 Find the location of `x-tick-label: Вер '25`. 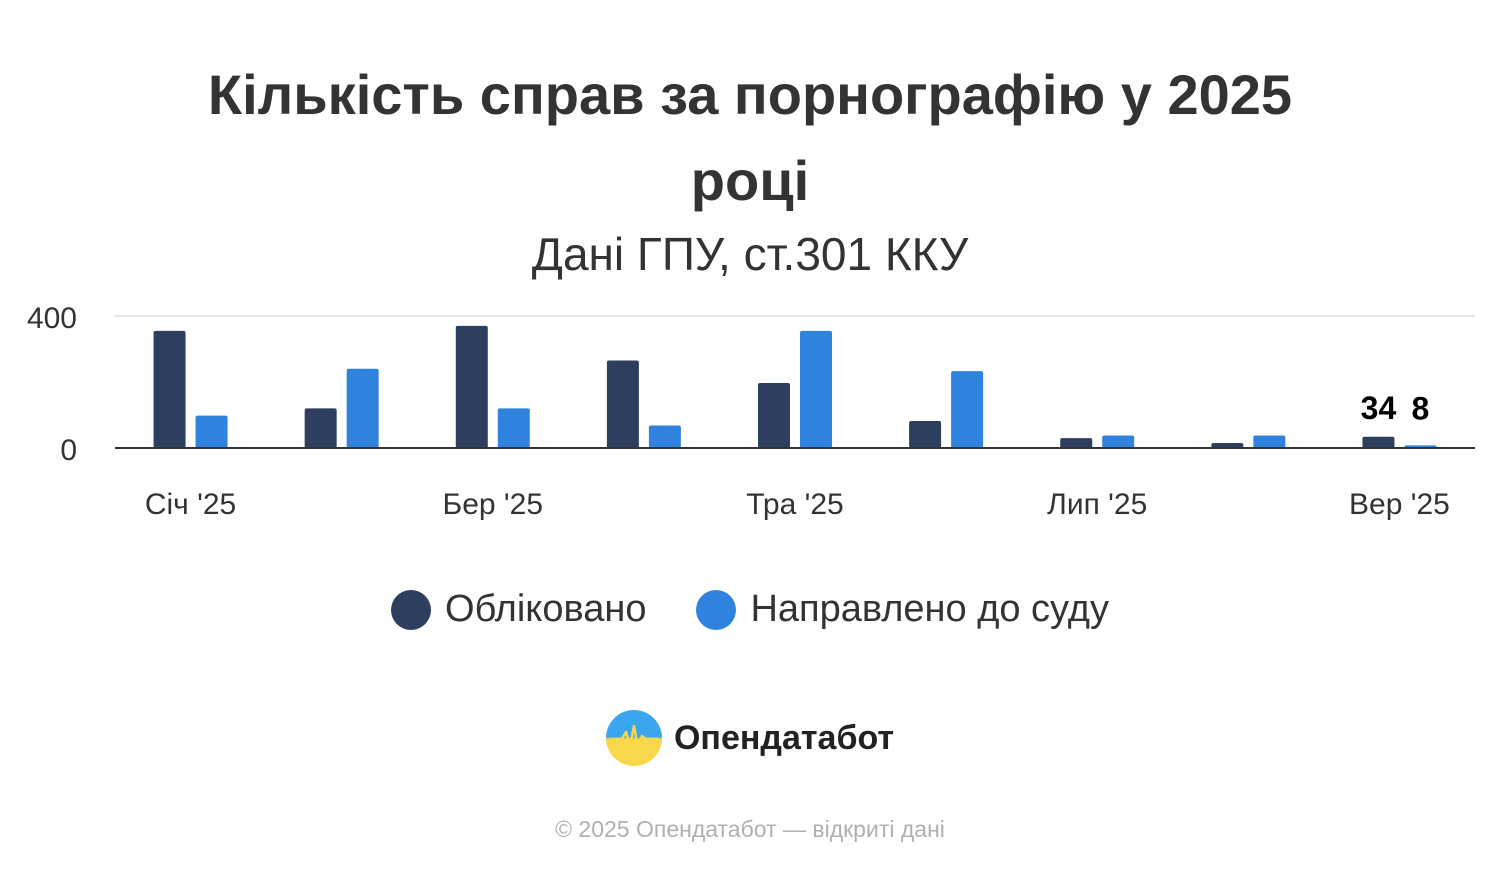

x-tick-label: Вер '25 is located at coordinates (1399, 504).